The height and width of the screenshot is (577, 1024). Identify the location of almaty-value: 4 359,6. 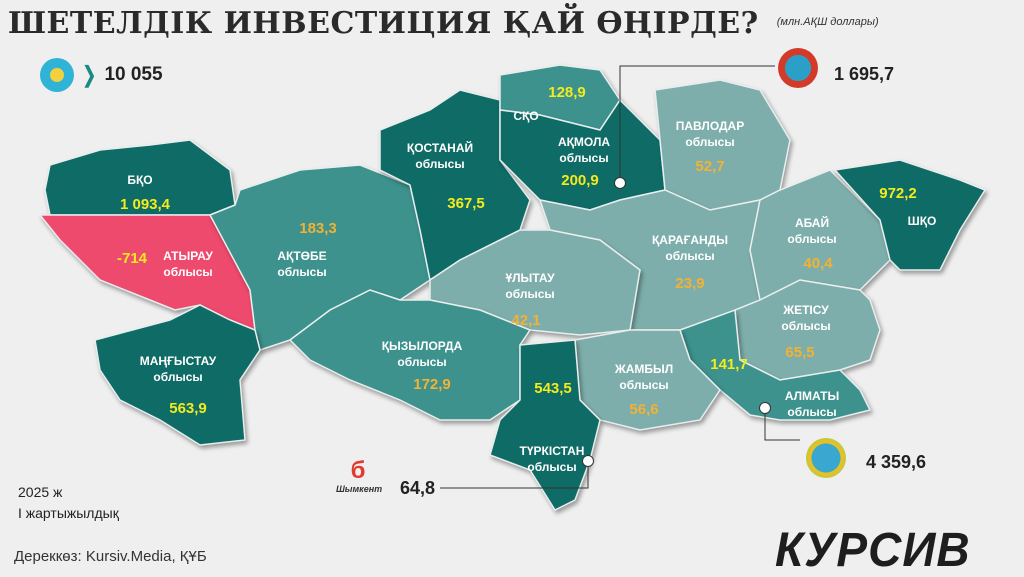
(896, 462).